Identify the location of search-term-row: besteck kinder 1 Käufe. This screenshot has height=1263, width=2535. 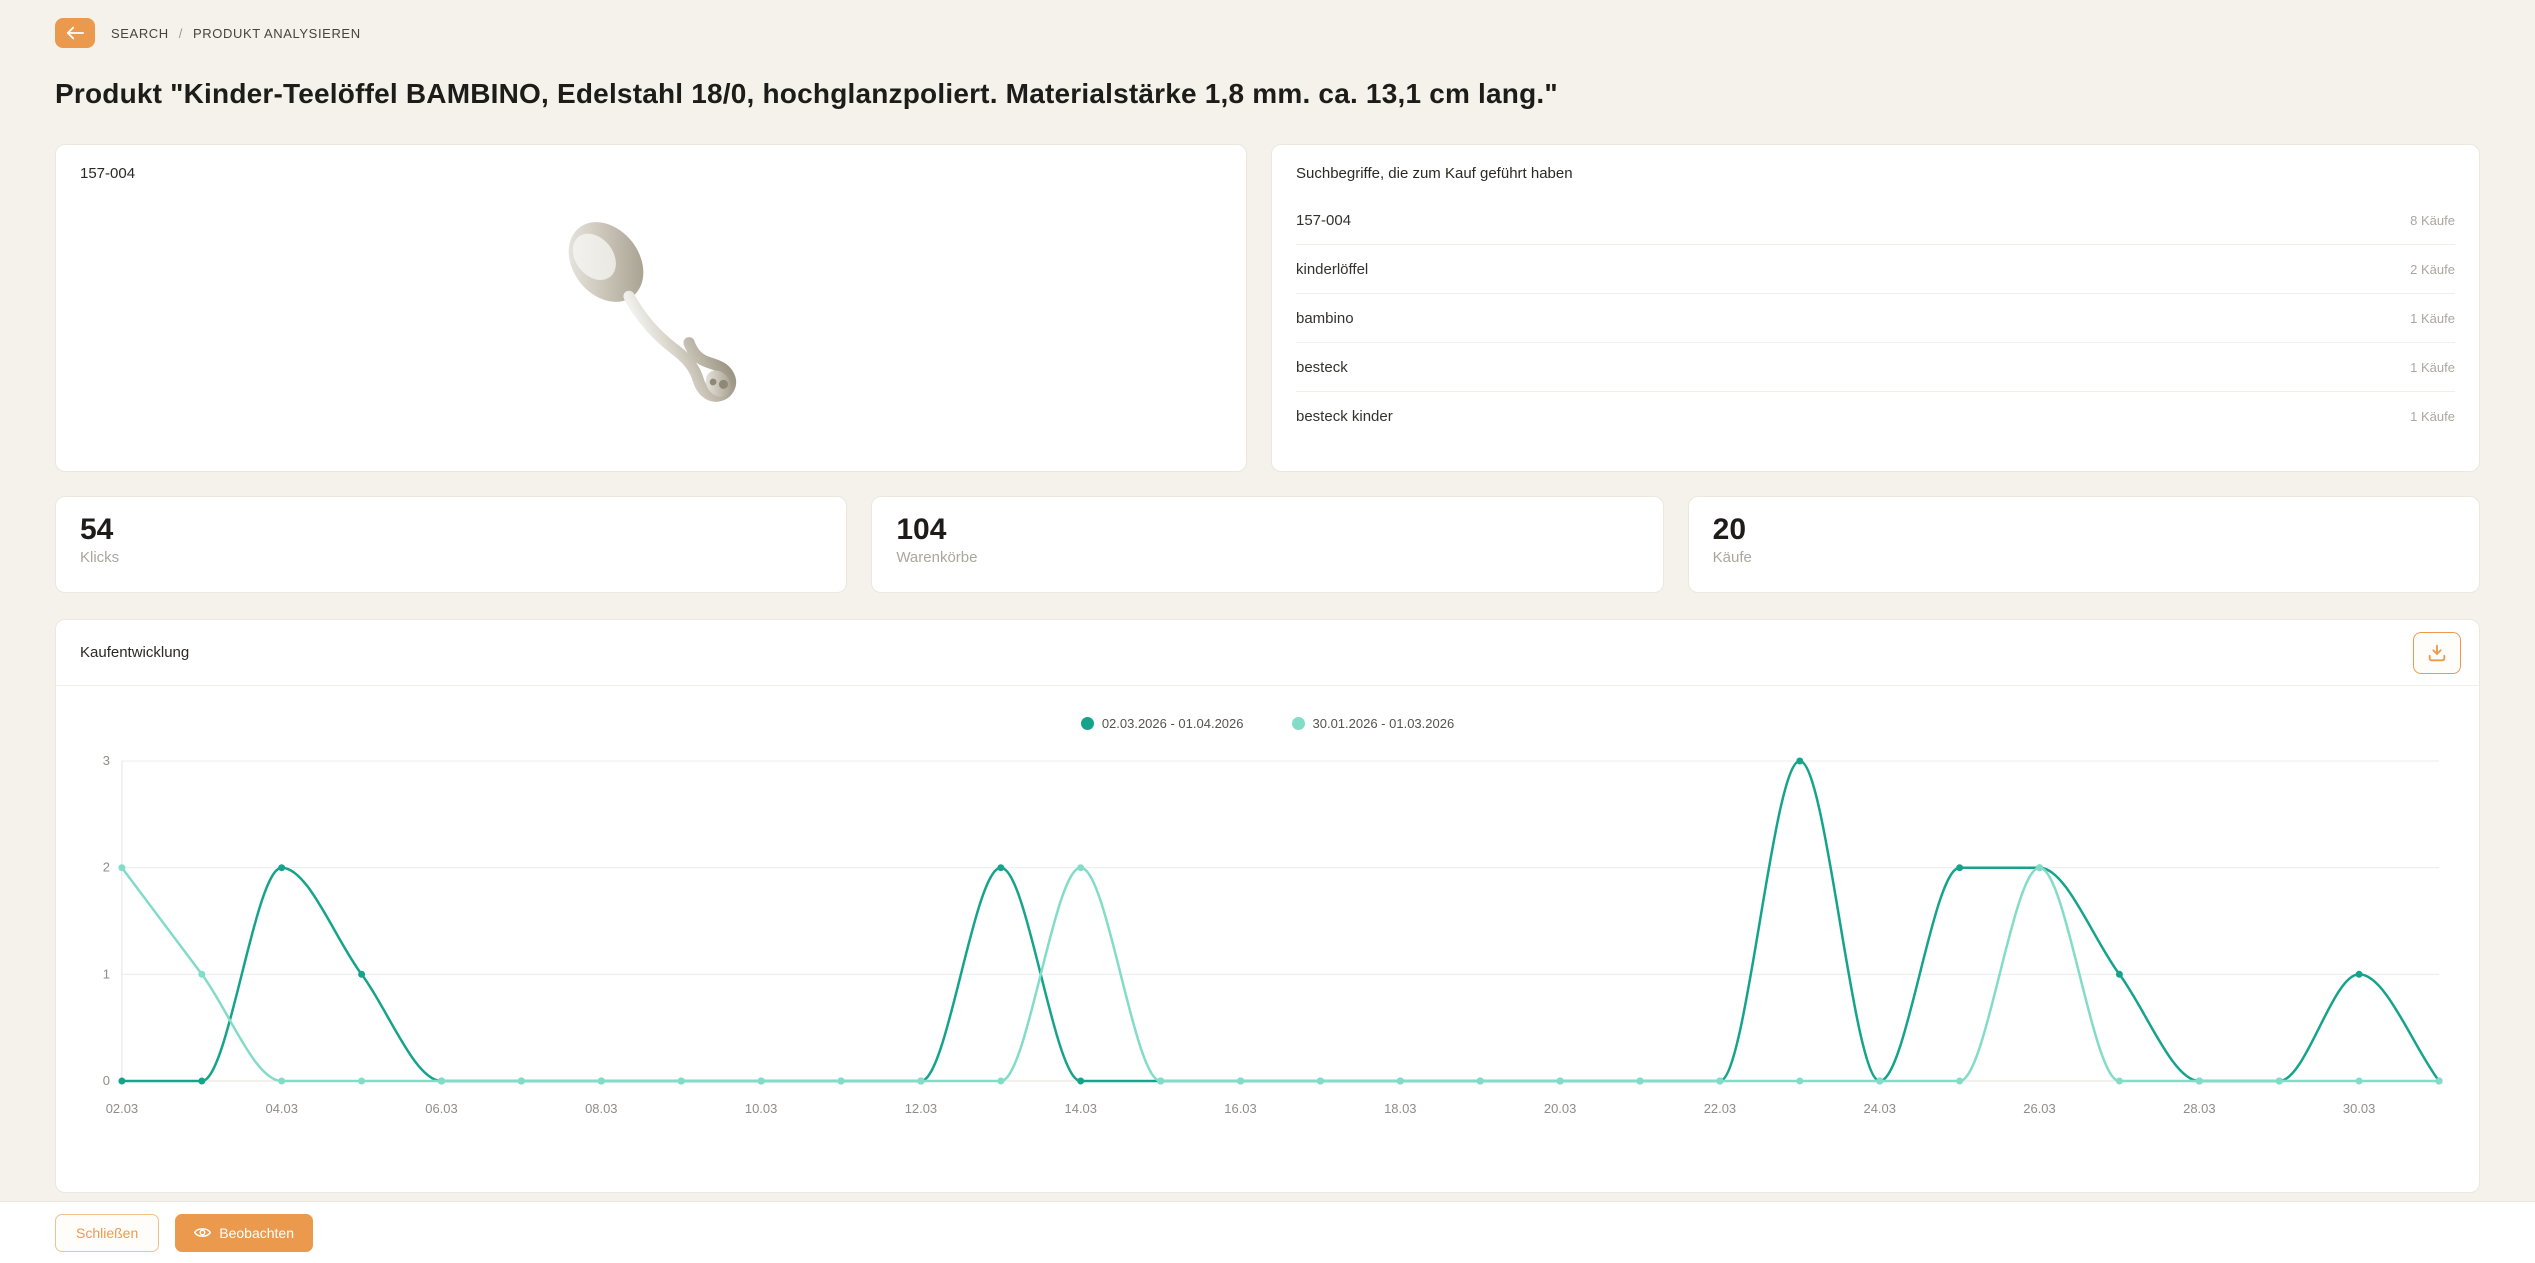
(1875, 416).